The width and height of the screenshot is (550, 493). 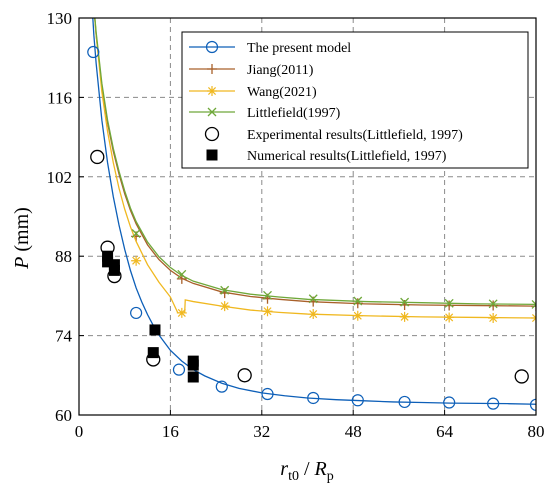 I want to click on x-tick-label: 16, so click(x=170, y=431).